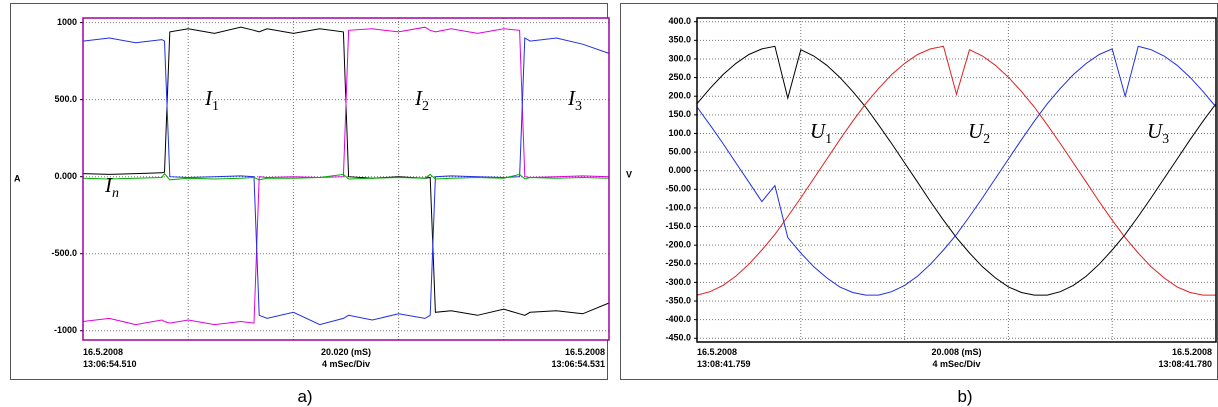  Describe the element at coordinates (64, 253) in the screenshot. I see `y-tick-label: -500.0` at that location.